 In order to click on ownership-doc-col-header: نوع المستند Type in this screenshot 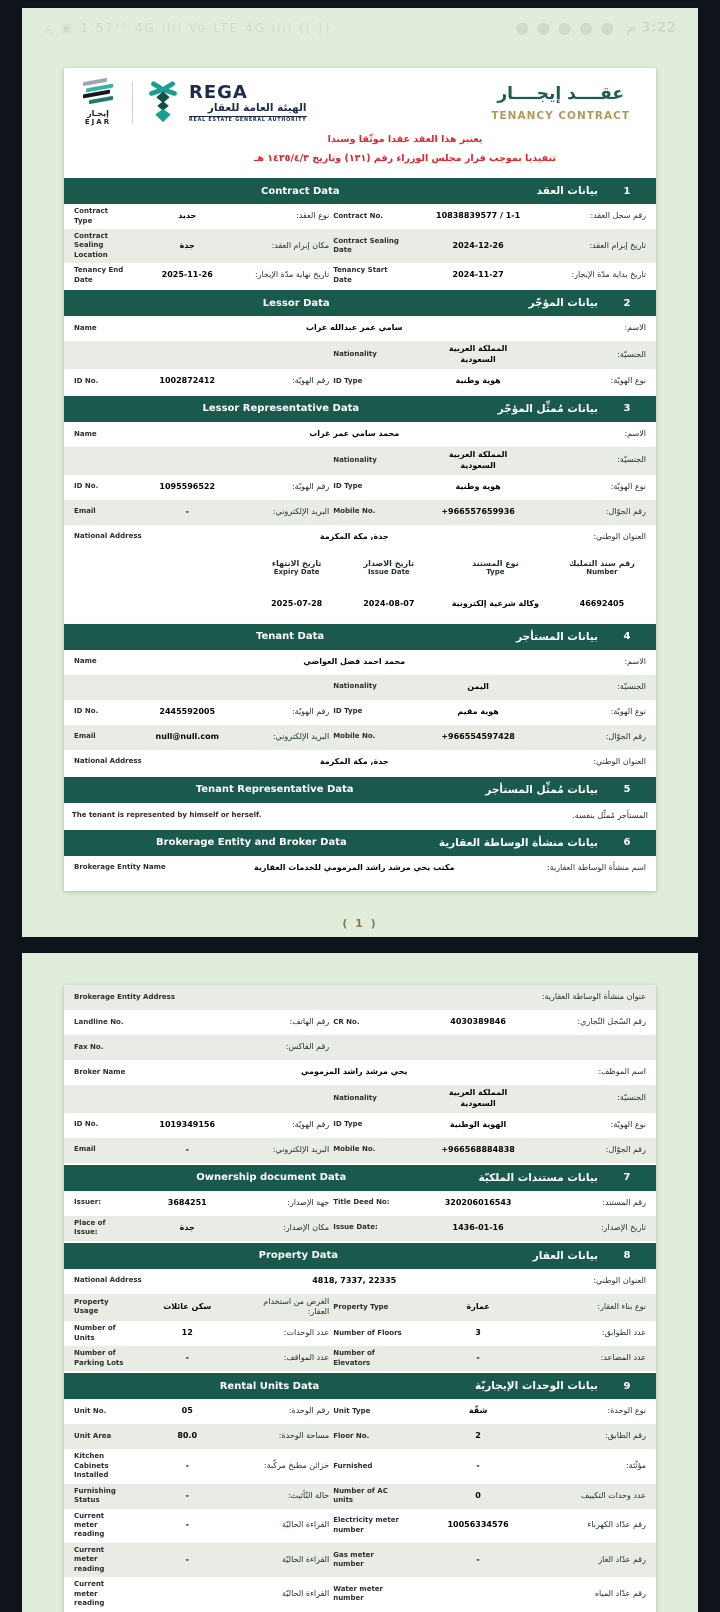, I will do `click(495, 567)`.